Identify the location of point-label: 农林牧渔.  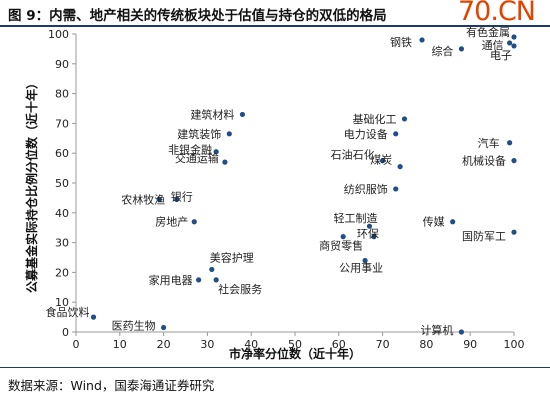
(143, 199).